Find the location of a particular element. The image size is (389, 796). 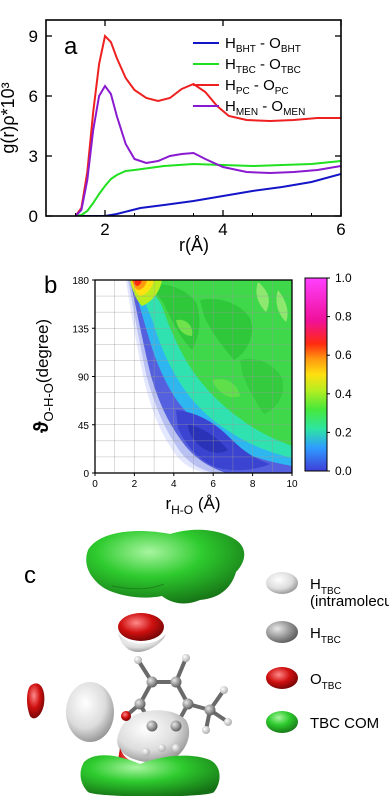

b-xtick-label: 10 is located at coordinates (292, 484).